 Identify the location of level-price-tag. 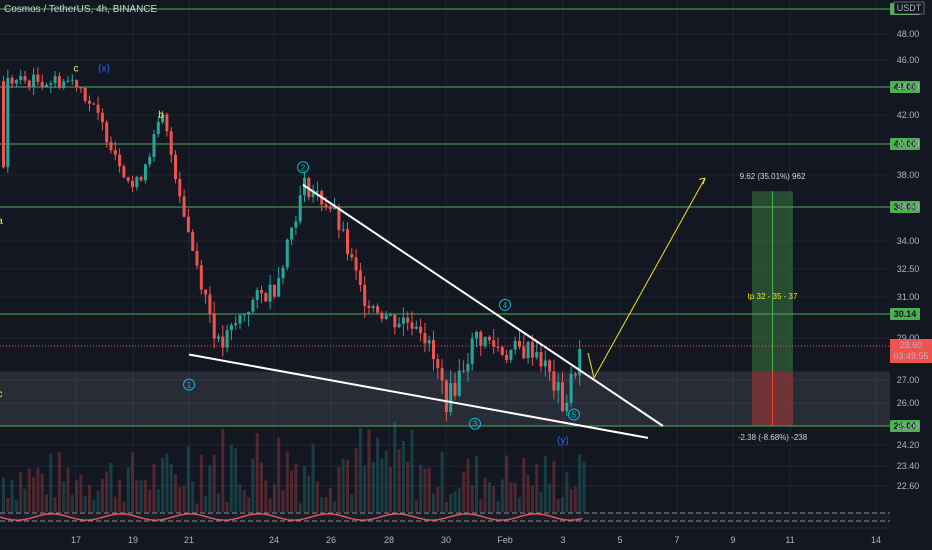
(905, 87).